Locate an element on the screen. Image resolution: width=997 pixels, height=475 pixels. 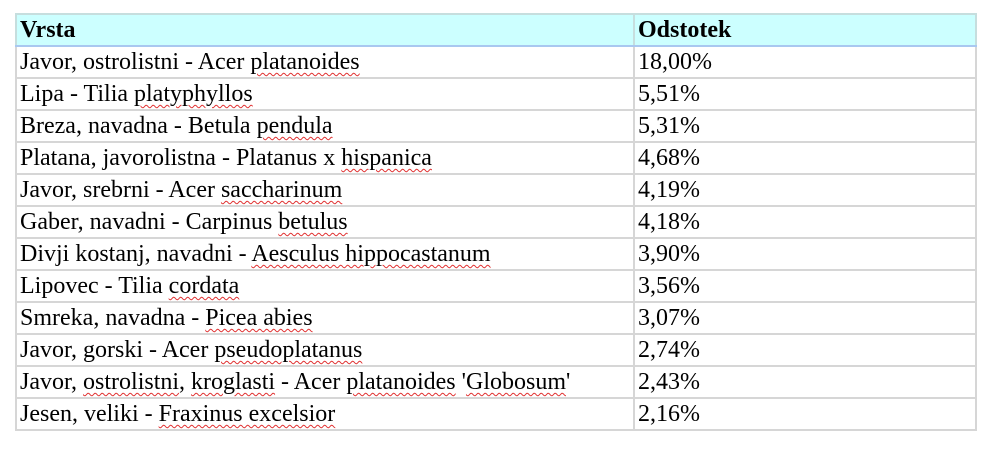
species-text: Platana, javorolistna - Platanus x is located at coordinates (181, 158).